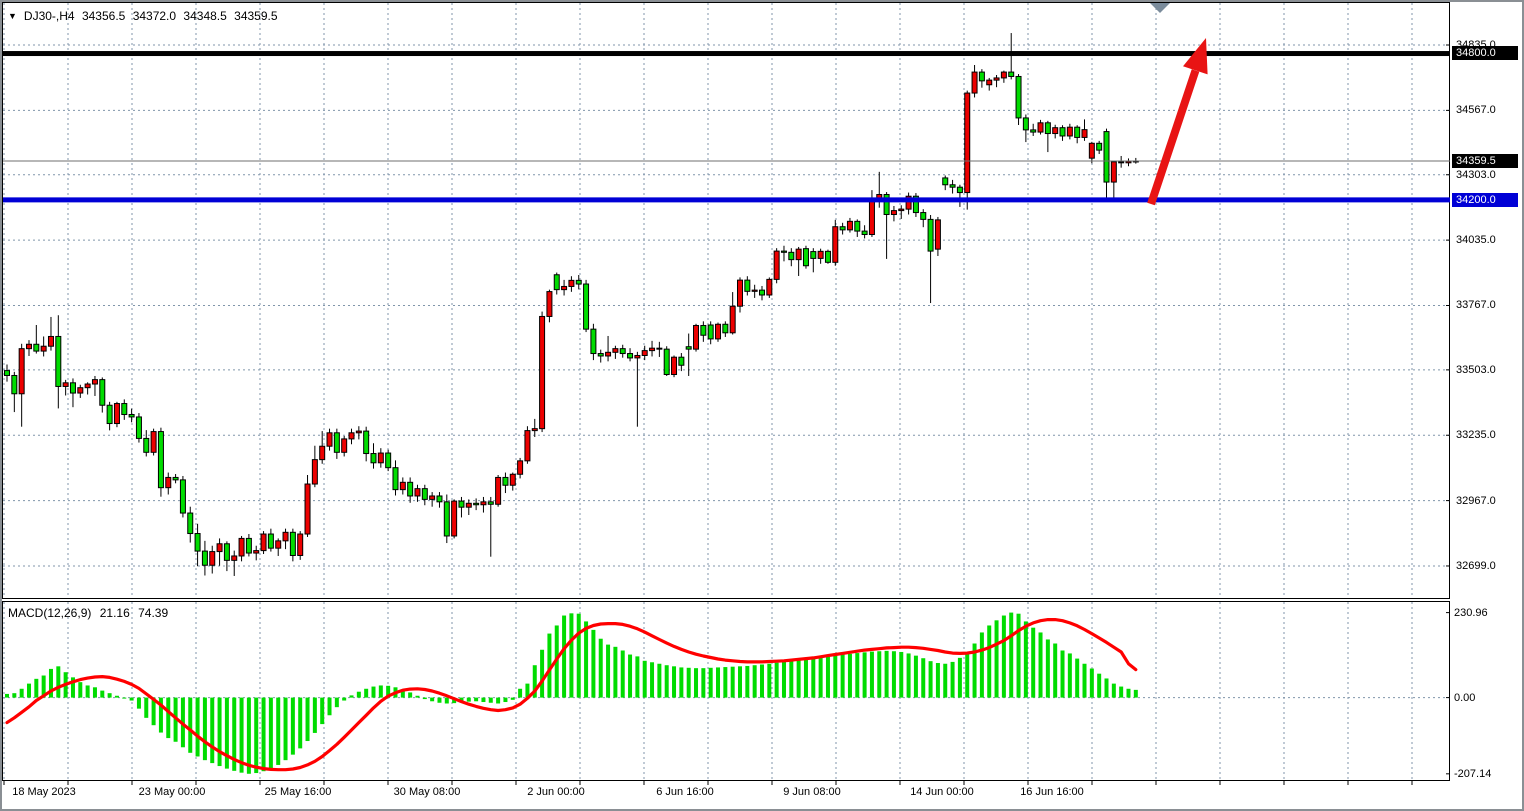 The height and width of the screenshot is (811, 1524). I want to click on date-tick-label: 18 May 2023, so click(44, 792).